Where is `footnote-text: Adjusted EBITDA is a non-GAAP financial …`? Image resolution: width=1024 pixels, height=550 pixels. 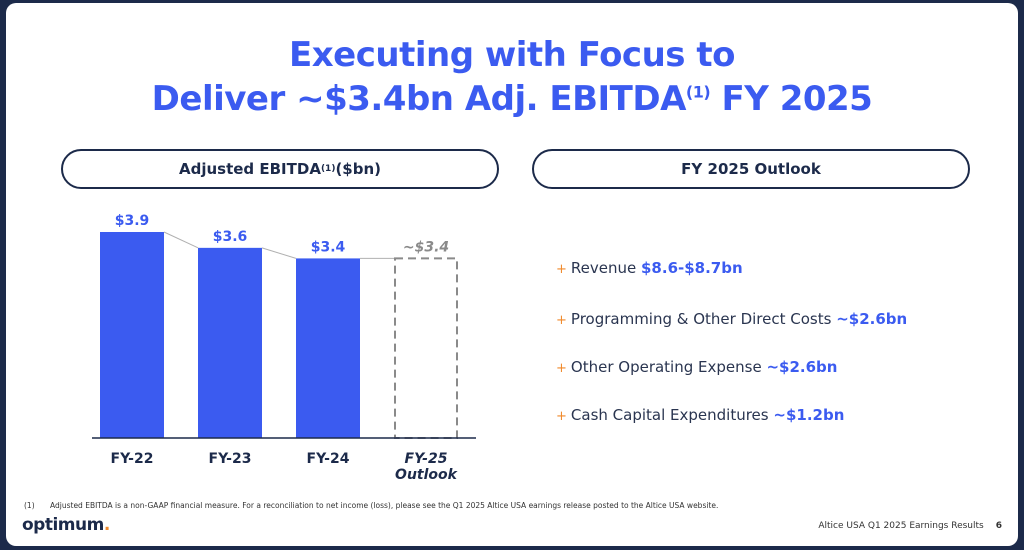 footnote-text: Adjusted EBITDA is a non-GAAP financial … is located at coordinates (384, 505).